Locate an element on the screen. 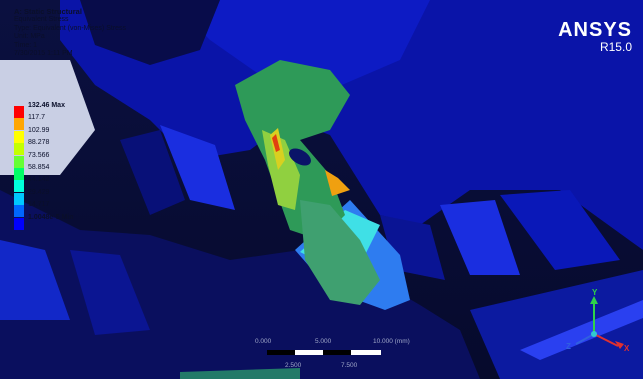  triad-icon is located at coordinates (599, 322).